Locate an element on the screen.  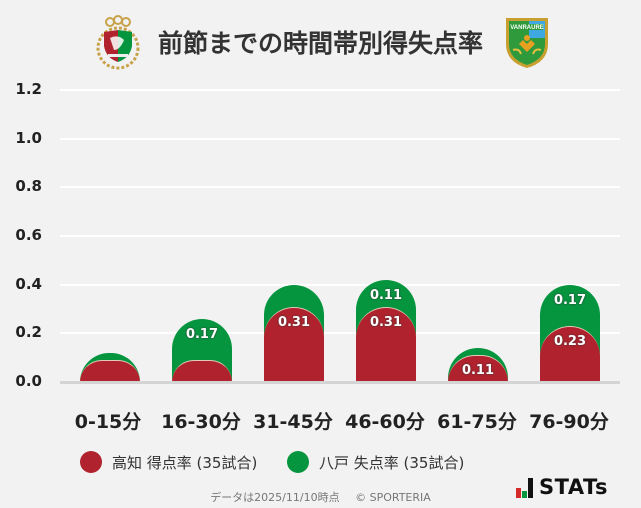
legend-item-hachinohe: 八戸 失点率 (35試合) is located at coordinates (375, 462).